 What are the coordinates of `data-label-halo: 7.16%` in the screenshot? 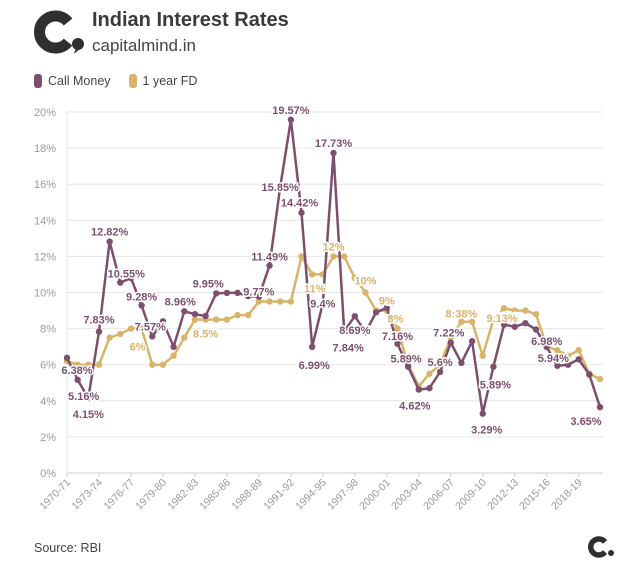 It's located at (397, 337).